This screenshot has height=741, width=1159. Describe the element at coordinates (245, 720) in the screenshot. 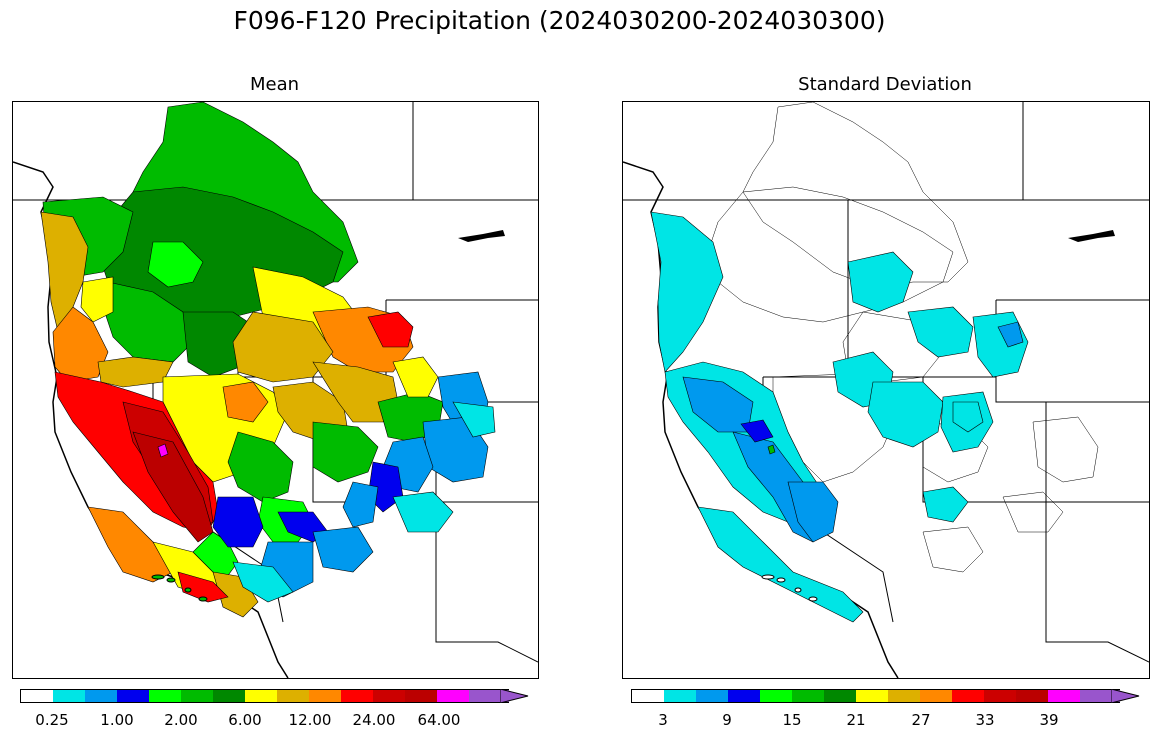

I see `mean-tick-label: 6.00` at that location.